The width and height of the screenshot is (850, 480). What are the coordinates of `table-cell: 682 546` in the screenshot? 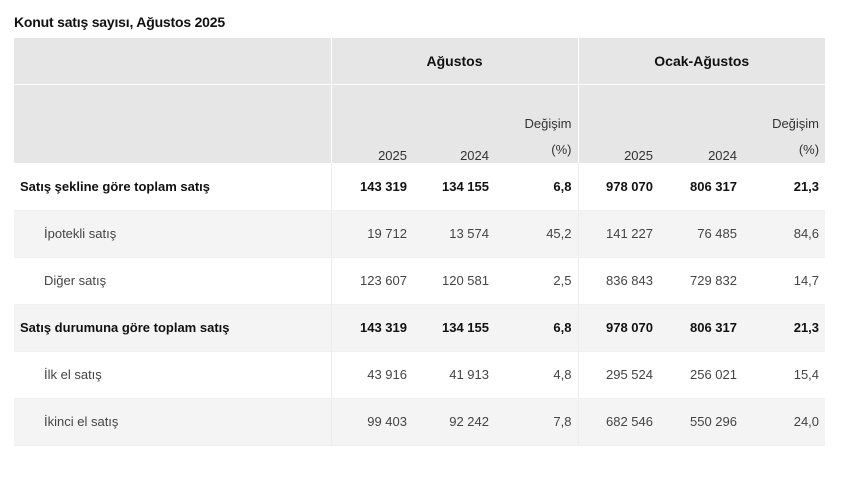 It's located at (618, 422).